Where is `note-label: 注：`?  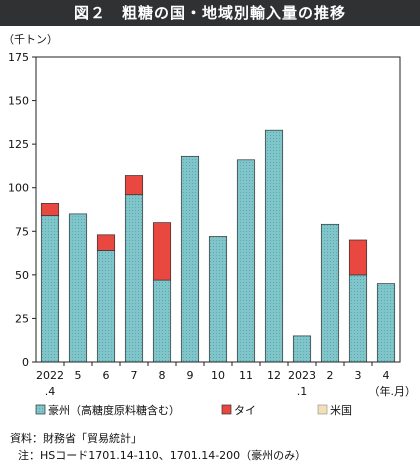 note-label: 注： is located at coordinates (29, 455).